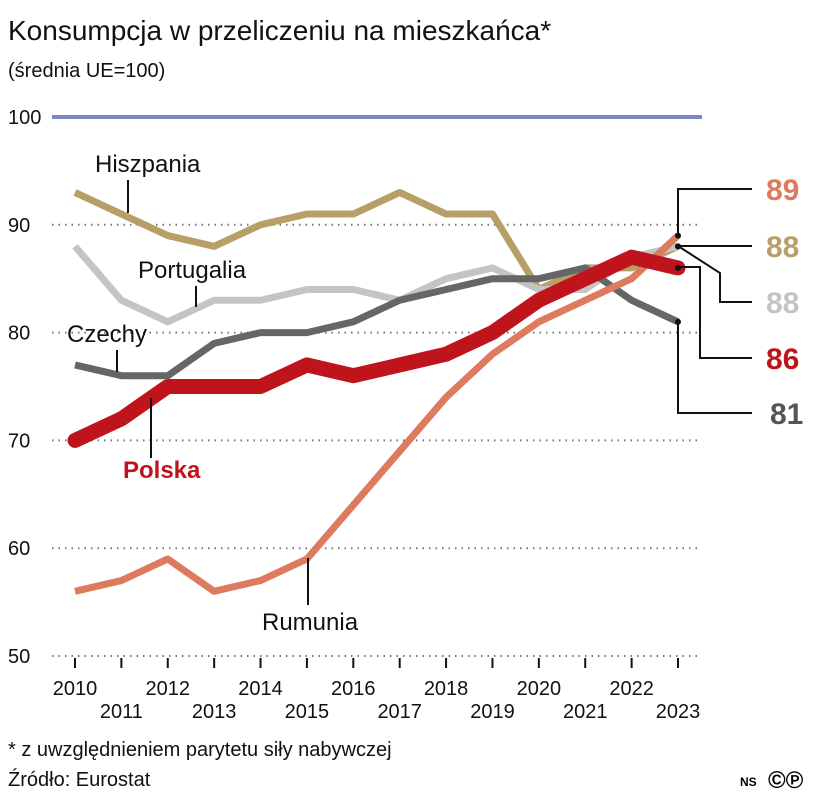  What do you see at coordinates (148, 164) in the screenshot?
I see `label-hiszpania: Hiszpania` at bounding box center [148, 164].